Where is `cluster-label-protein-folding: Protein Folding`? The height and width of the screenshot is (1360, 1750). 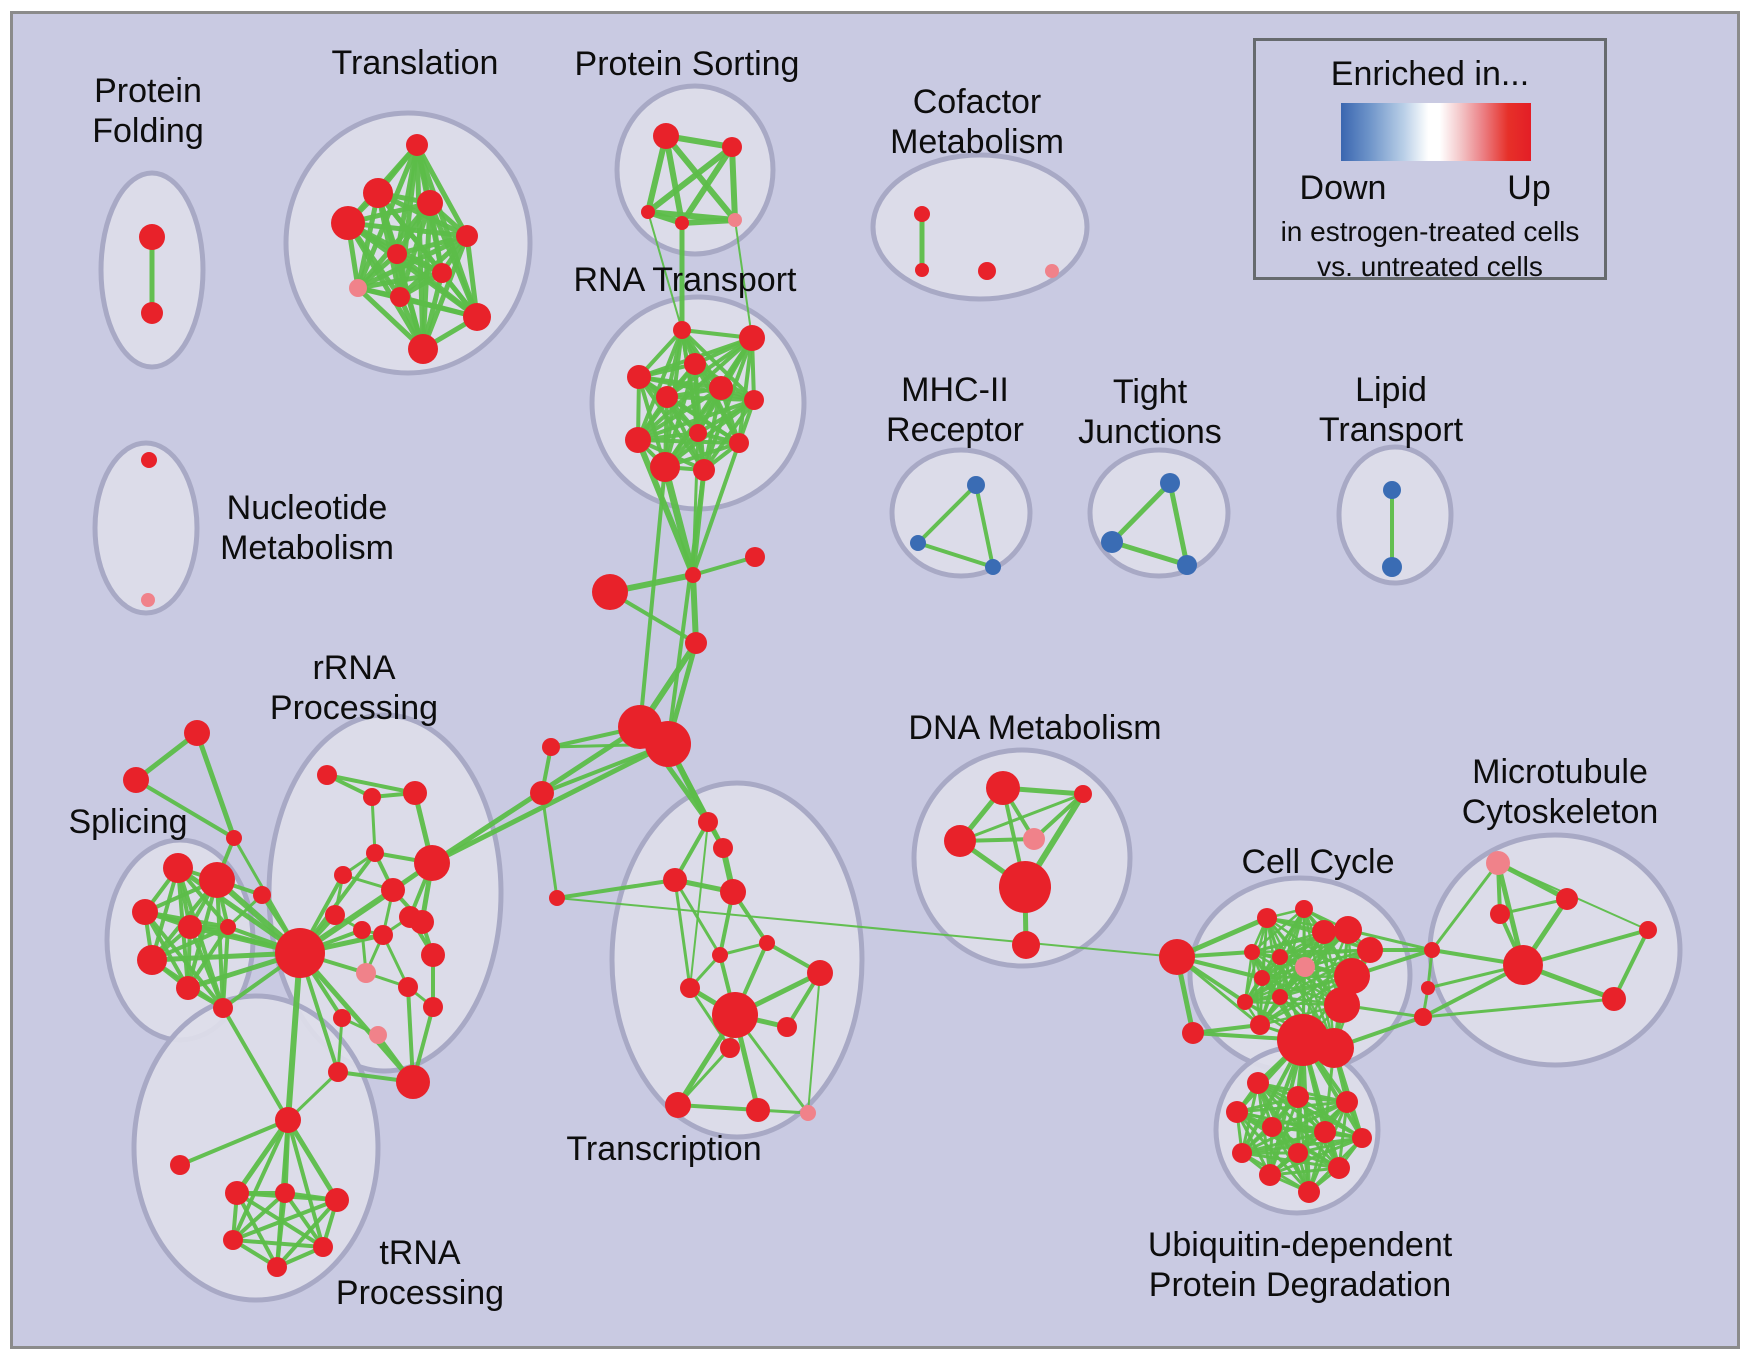 cluster-label-protein-folding: Protein Folding is located at coordinates (148, 111).